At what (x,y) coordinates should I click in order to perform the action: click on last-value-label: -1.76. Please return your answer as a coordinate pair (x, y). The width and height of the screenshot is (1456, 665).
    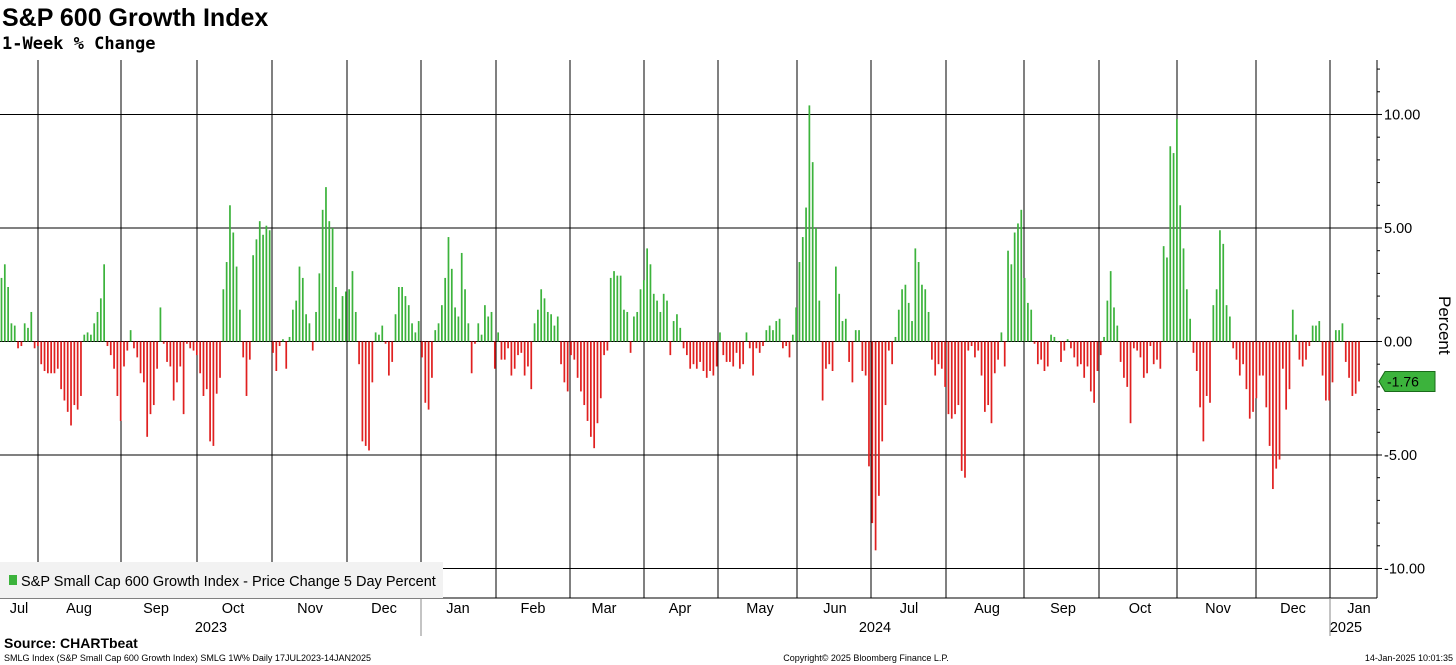
    Looking at the image, I should click on (1403, 381).